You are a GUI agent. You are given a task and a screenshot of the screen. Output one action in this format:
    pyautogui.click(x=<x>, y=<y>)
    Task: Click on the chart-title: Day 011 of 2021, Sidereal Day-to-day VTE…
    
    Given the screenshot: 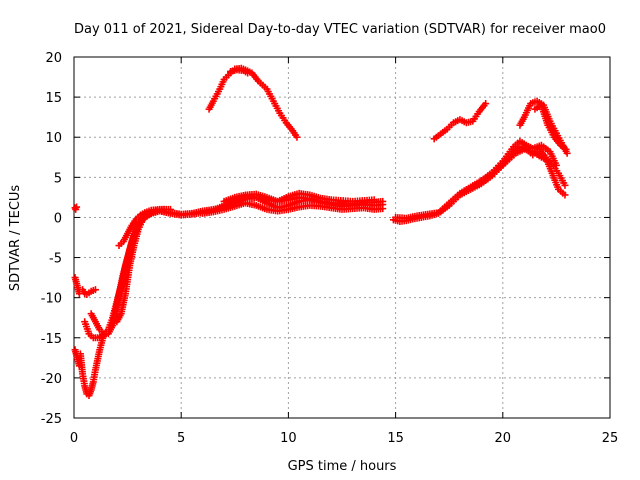 What is the action you would take?
    pyautogui.click(x=340, y=29)
    